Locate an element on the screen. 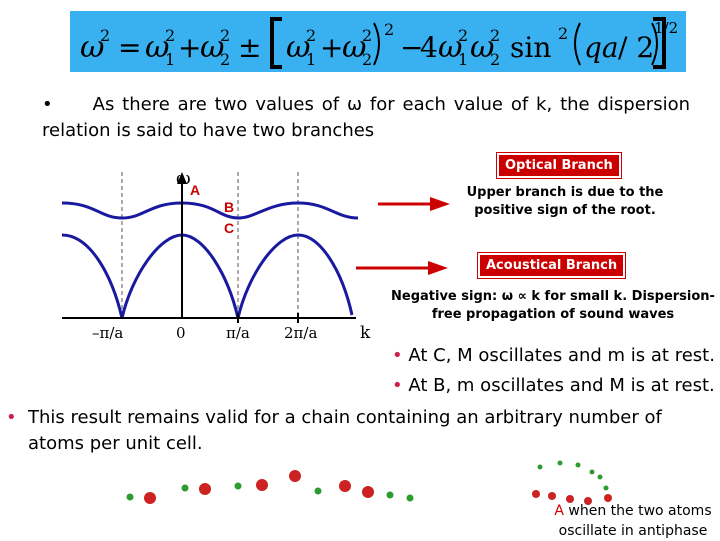 Image resolution: width=720 pixels, height=541 pixels. formula-right-bracket is located at coordinates (659, 43).